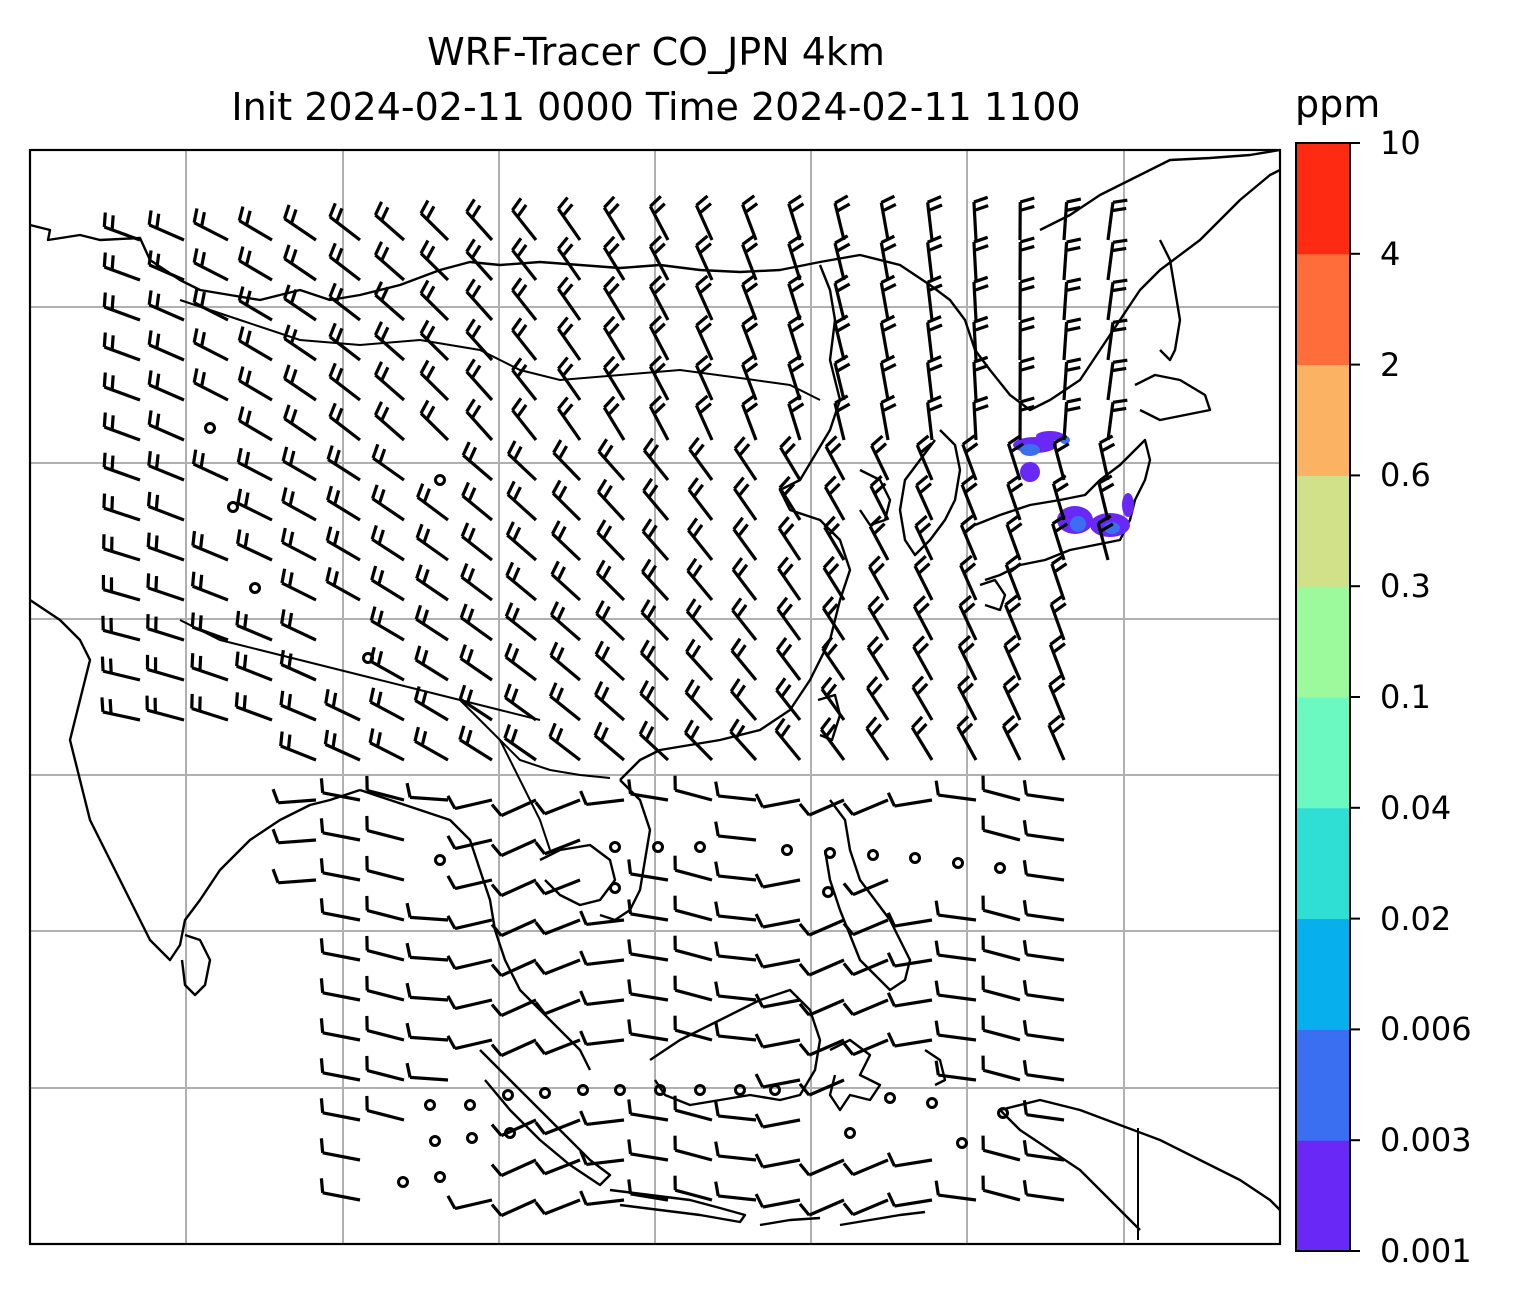 This screenshot has width=1528, height=1306. What do you see at coordinates (993, 595) in the screenshot?
I see `coast-japan-kyushu` at bounding box center [993, 595].